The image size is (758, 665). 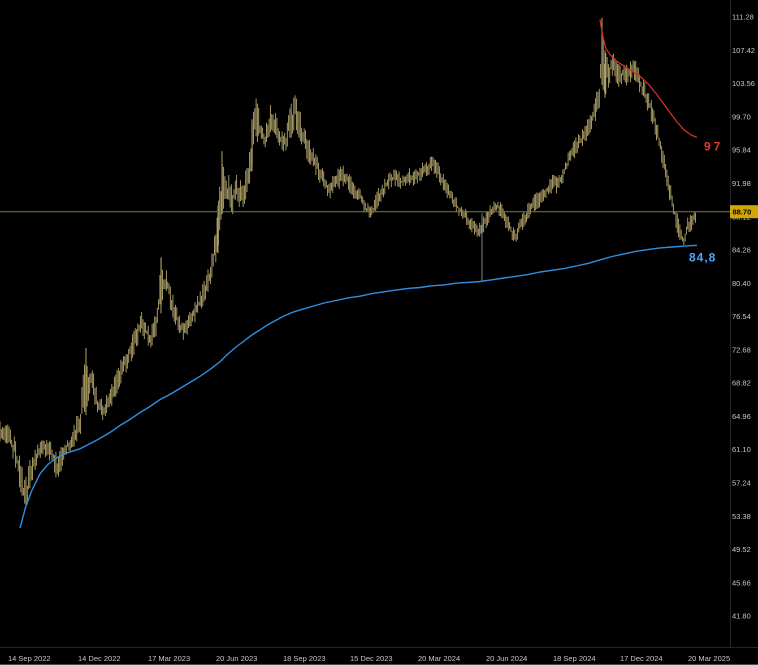 I want to click on y-axis-label: 91.98, so click(x=741, y=183).